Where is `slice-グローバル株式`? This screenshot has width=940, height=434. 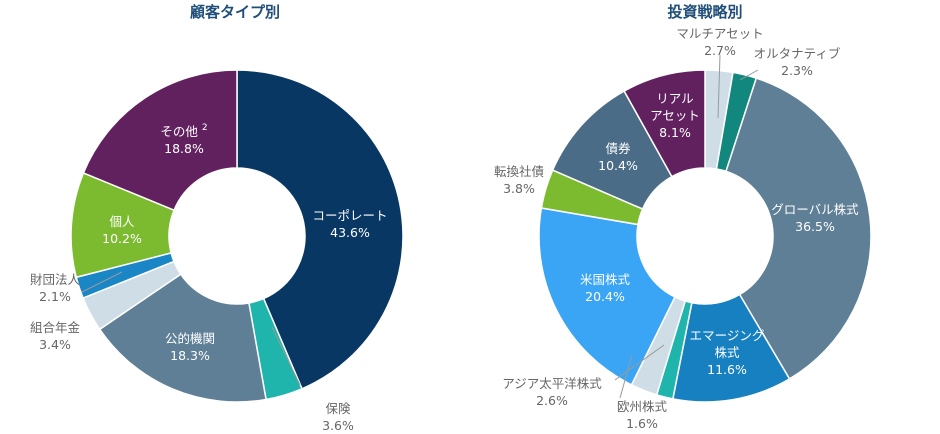
slice-グローバル株式 is located at coordinates (798, 228).